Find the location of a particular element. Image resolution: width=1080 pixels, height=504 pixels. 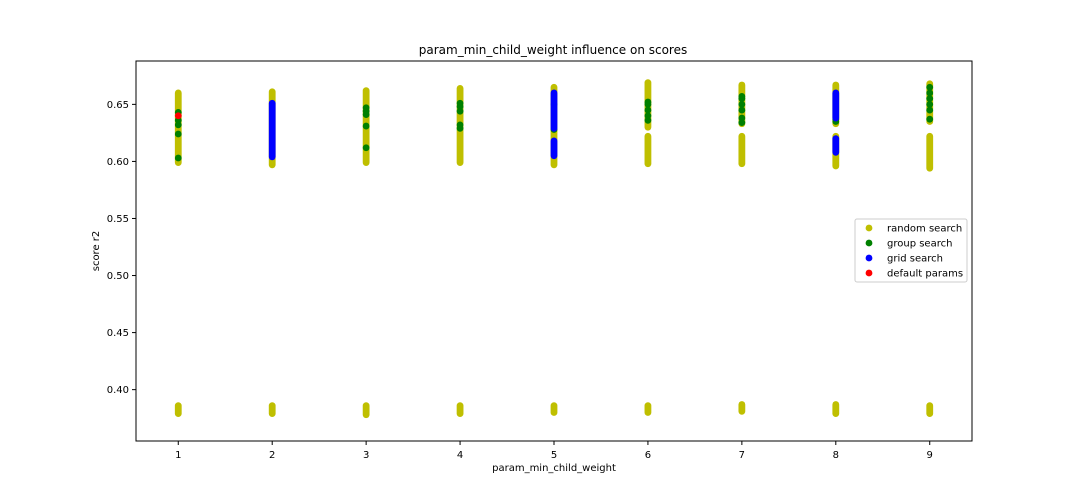

x-tick-label: 4 is located at coordinates (460, 455).